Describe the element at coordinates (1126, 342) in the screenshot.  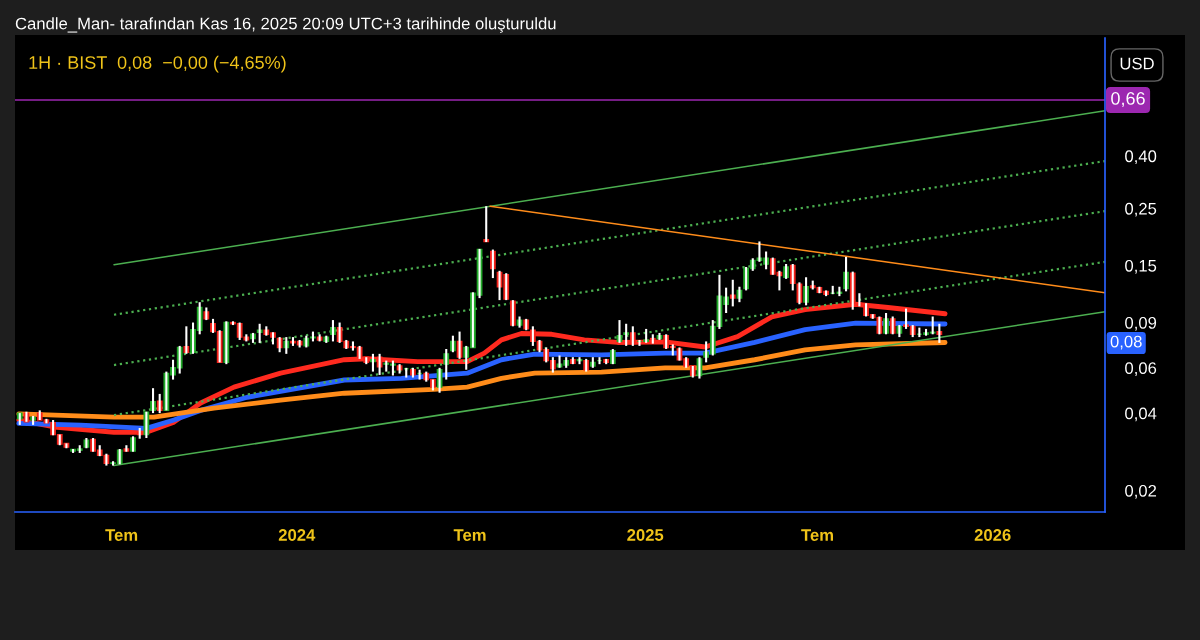
I see `text: 0,08` at that location.